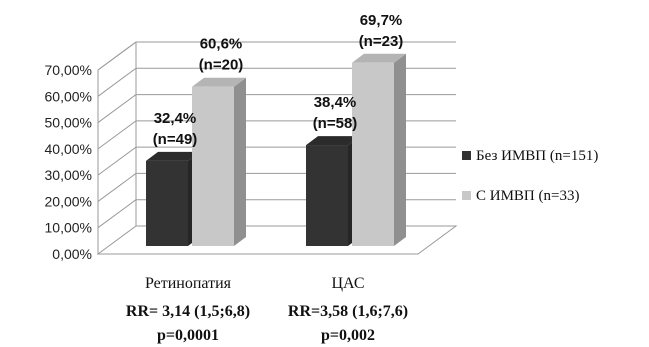 The width and height of the screenshot is (649, 347). Describe the element at coordinates (527, 196) in the screenshot. I see `legend-label: С ИМВП (n=33)` at that location.